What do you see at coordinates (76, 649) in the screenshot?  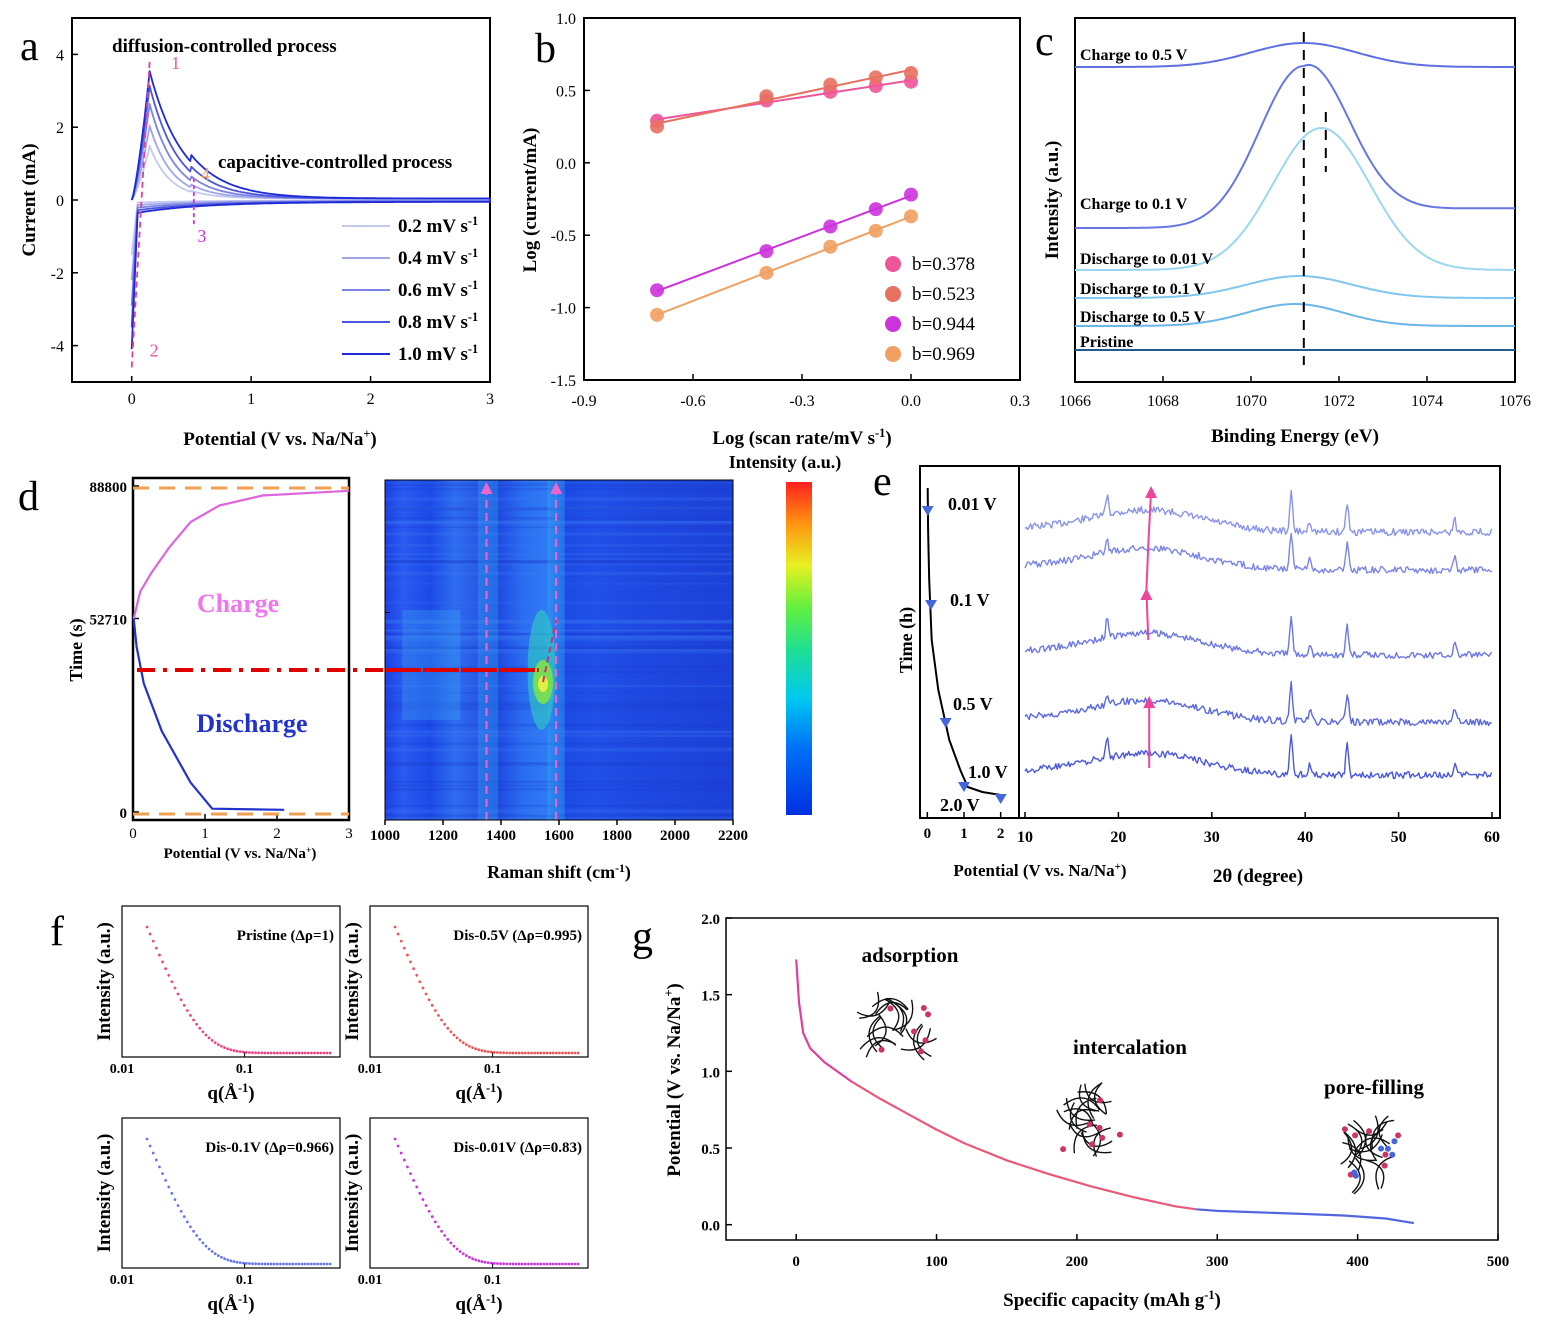 I see `y-axis-label: Time (s)` at bounding box center [76, 649].